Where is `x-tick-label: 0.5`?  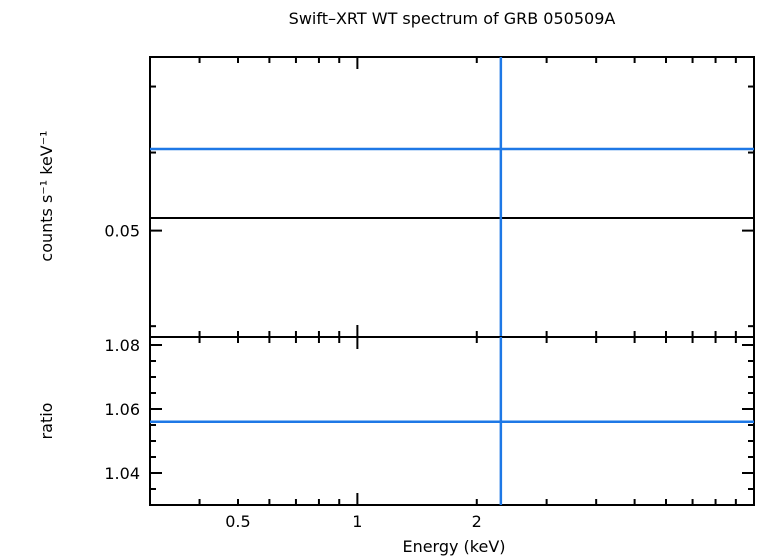 x-tick-label: 0.5 is located at coordinates (237, 521).